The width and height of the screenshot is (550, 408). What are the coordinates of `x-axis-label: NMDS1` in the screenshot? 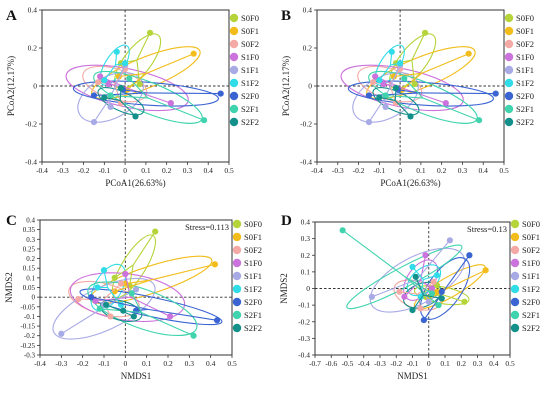 It's located at (412, 376).